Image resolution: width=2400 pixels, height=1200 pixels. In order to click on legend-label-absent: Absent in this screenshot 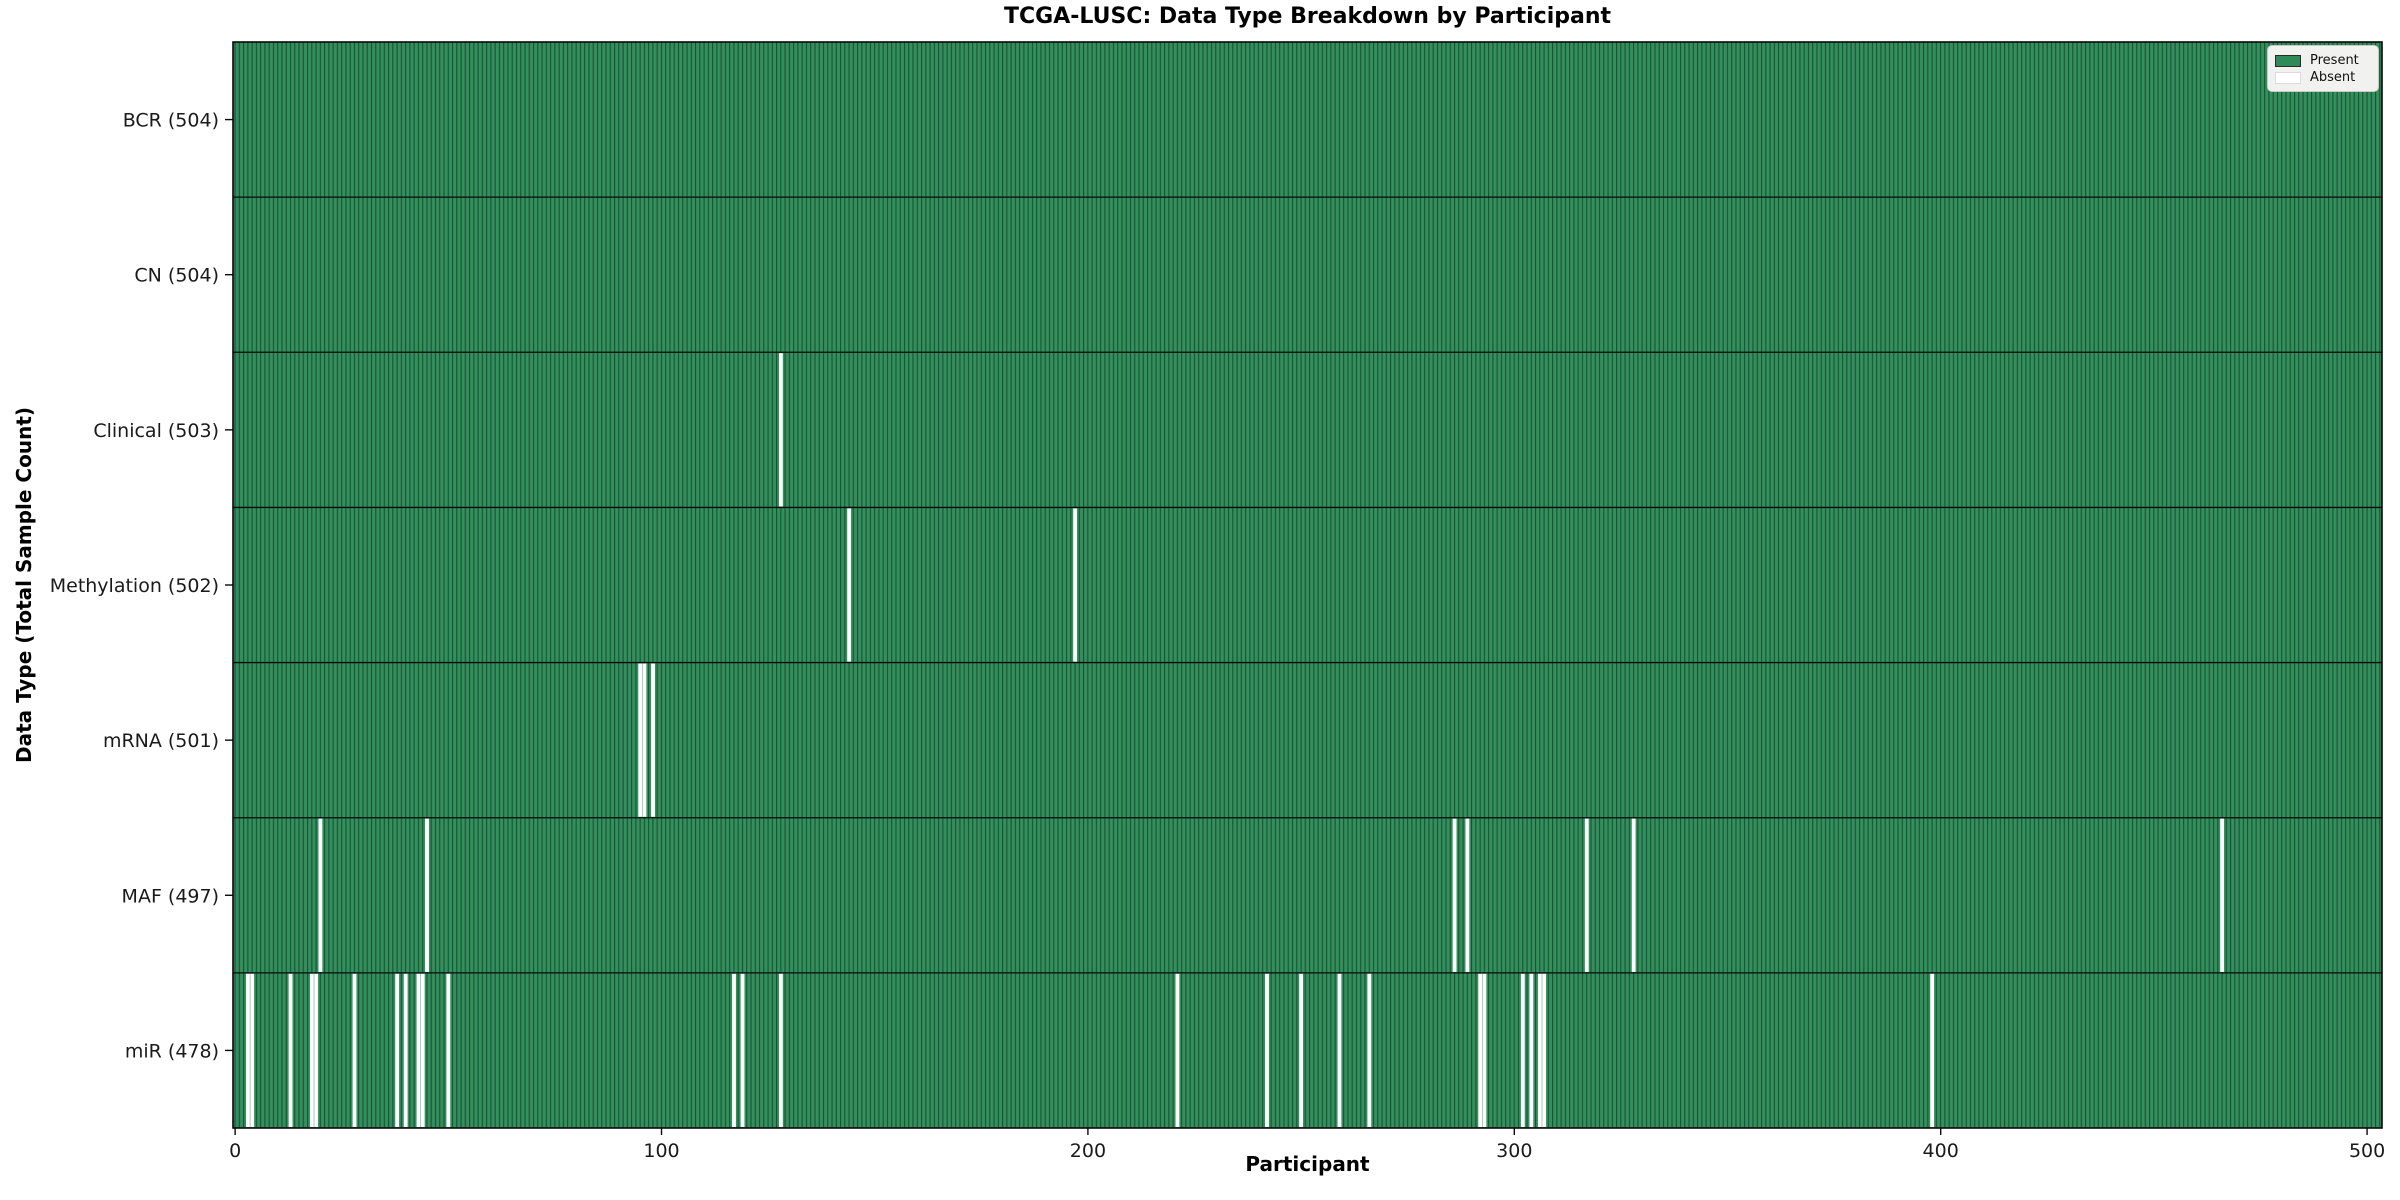, I will do `click(2333, 77)`.